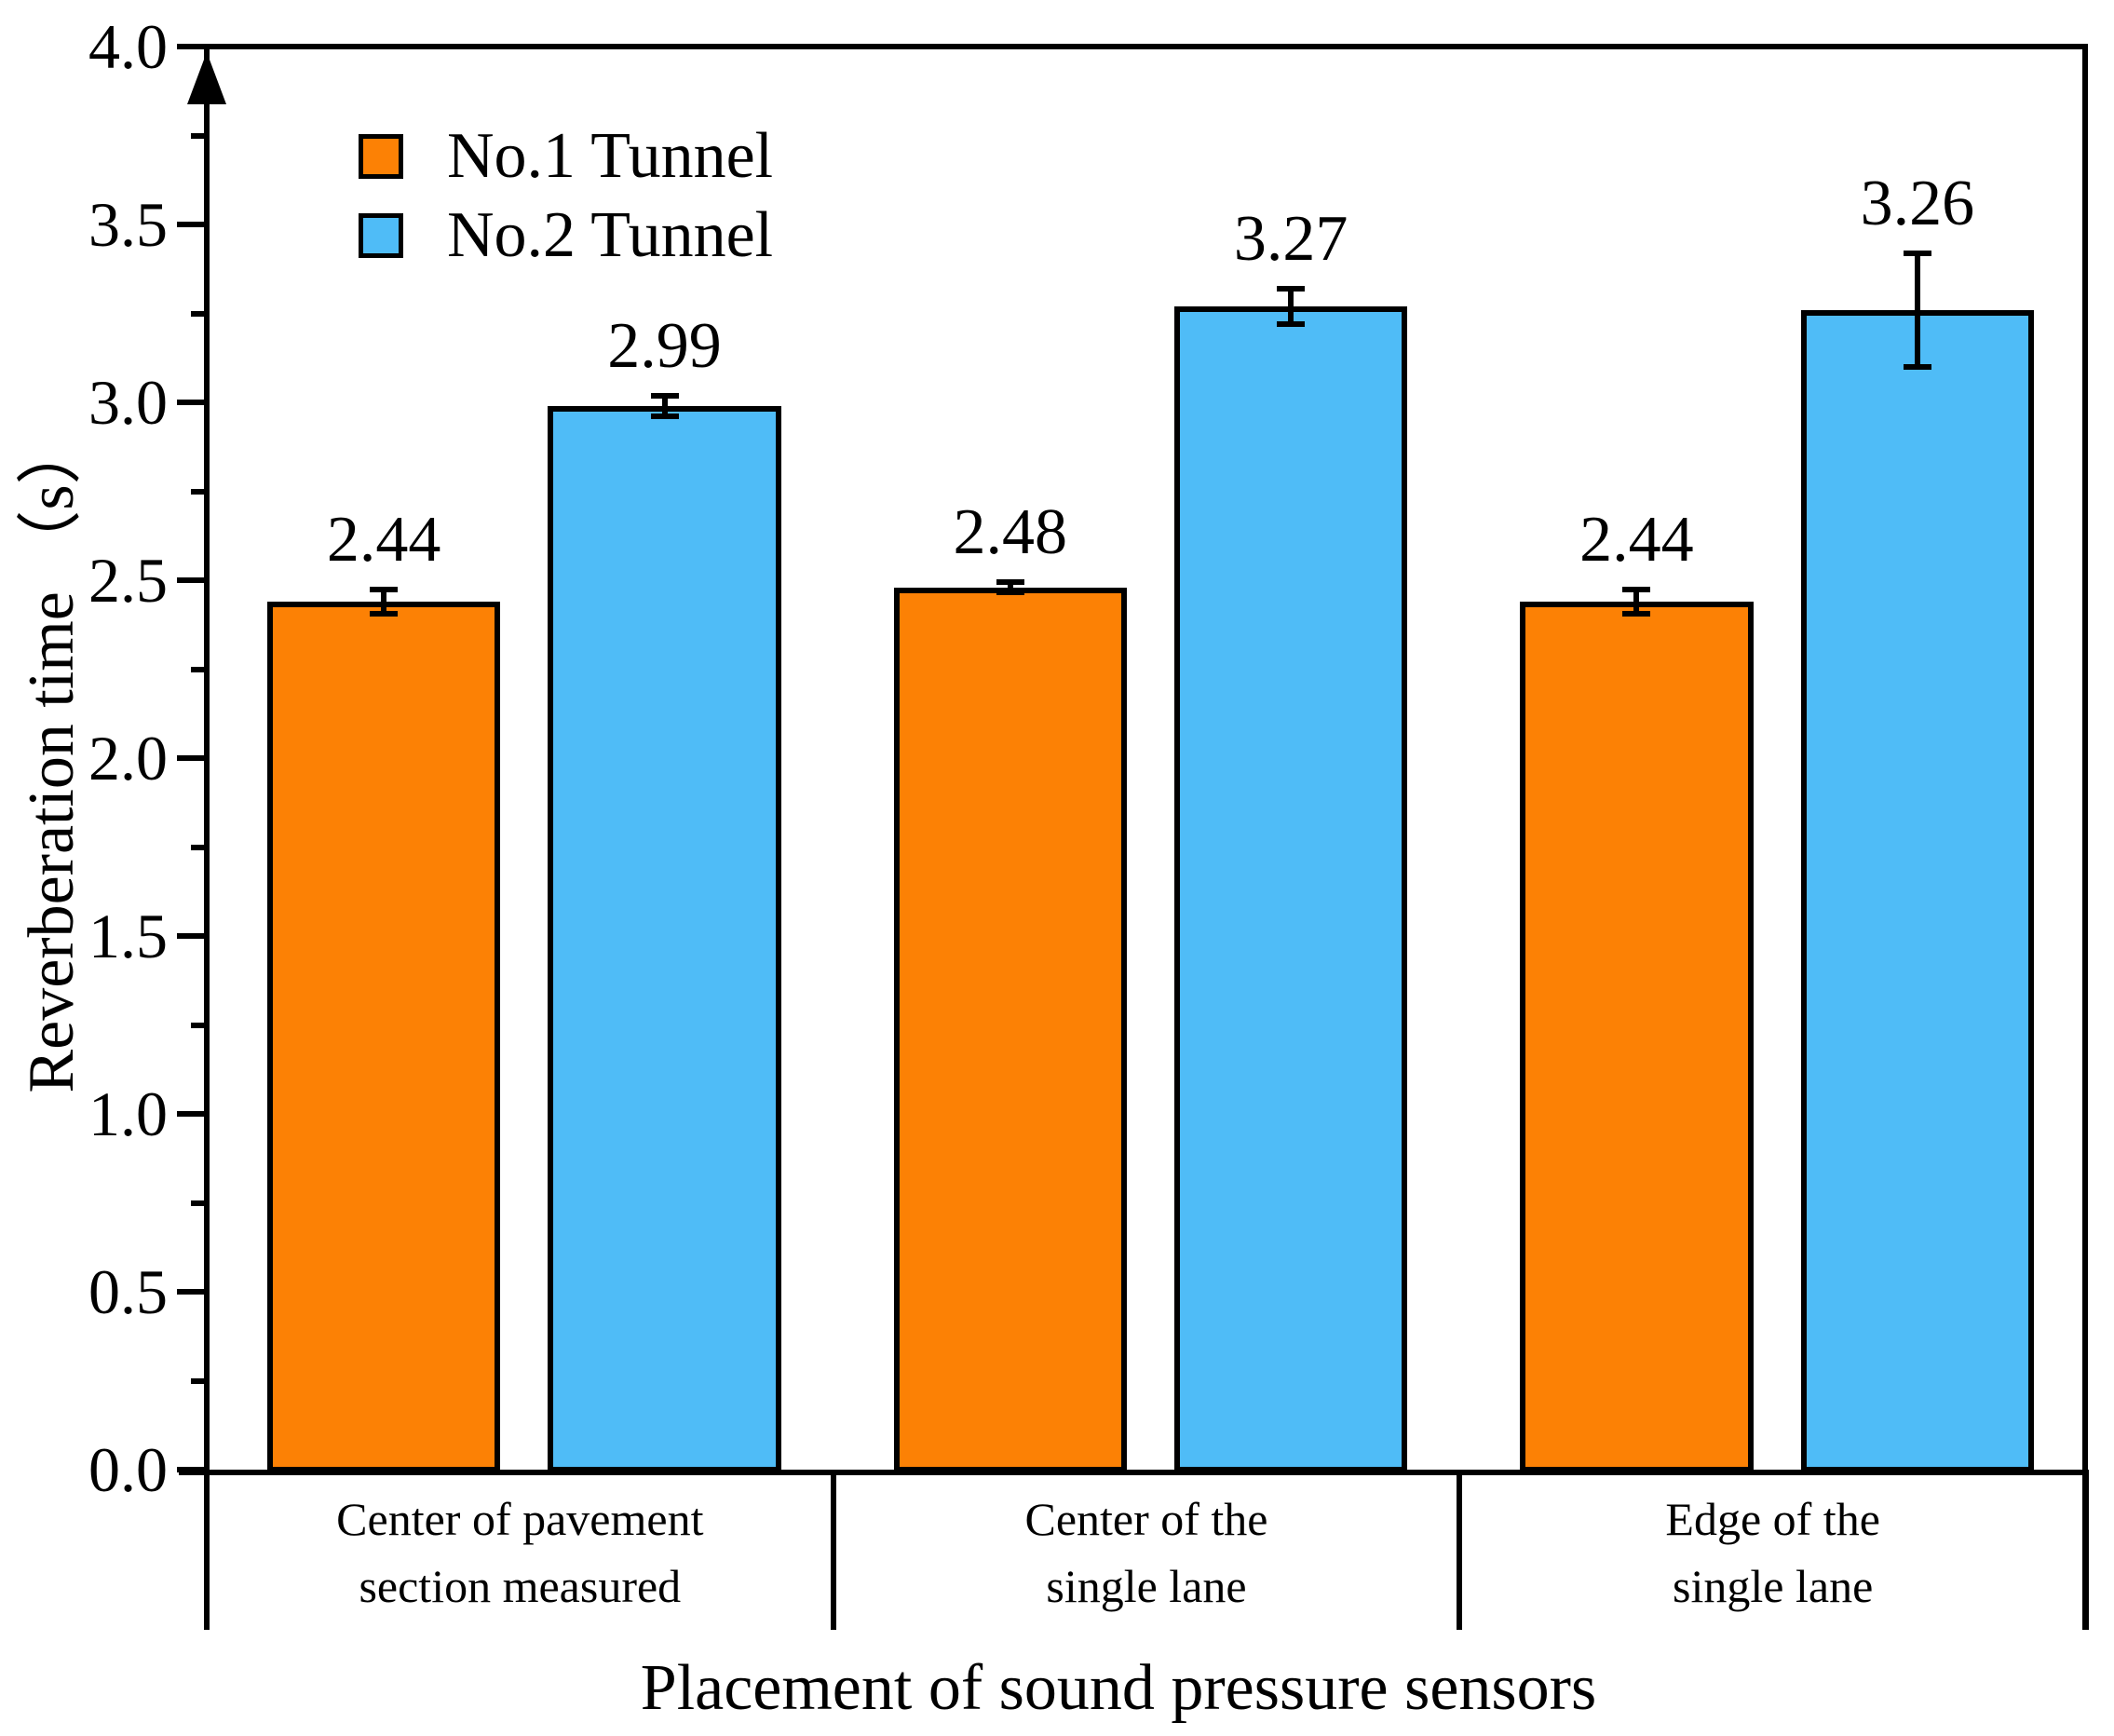 This screenshot has height=1736, width=2114. What do you see at coordinates (128, 758) in the screenshot?
I see `y-tick-label: 2.0` at bounding box center [128, 758].